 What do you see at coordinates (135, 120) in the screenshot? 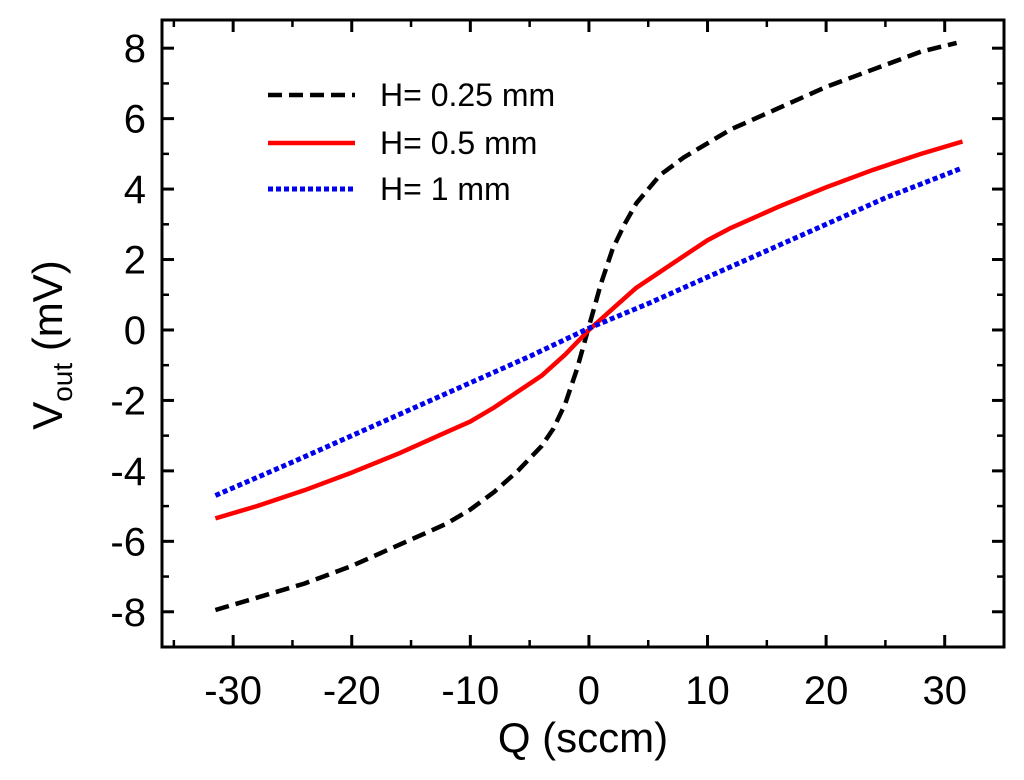
I see `y-tick-label: 6` at bounding box center [135, 120].